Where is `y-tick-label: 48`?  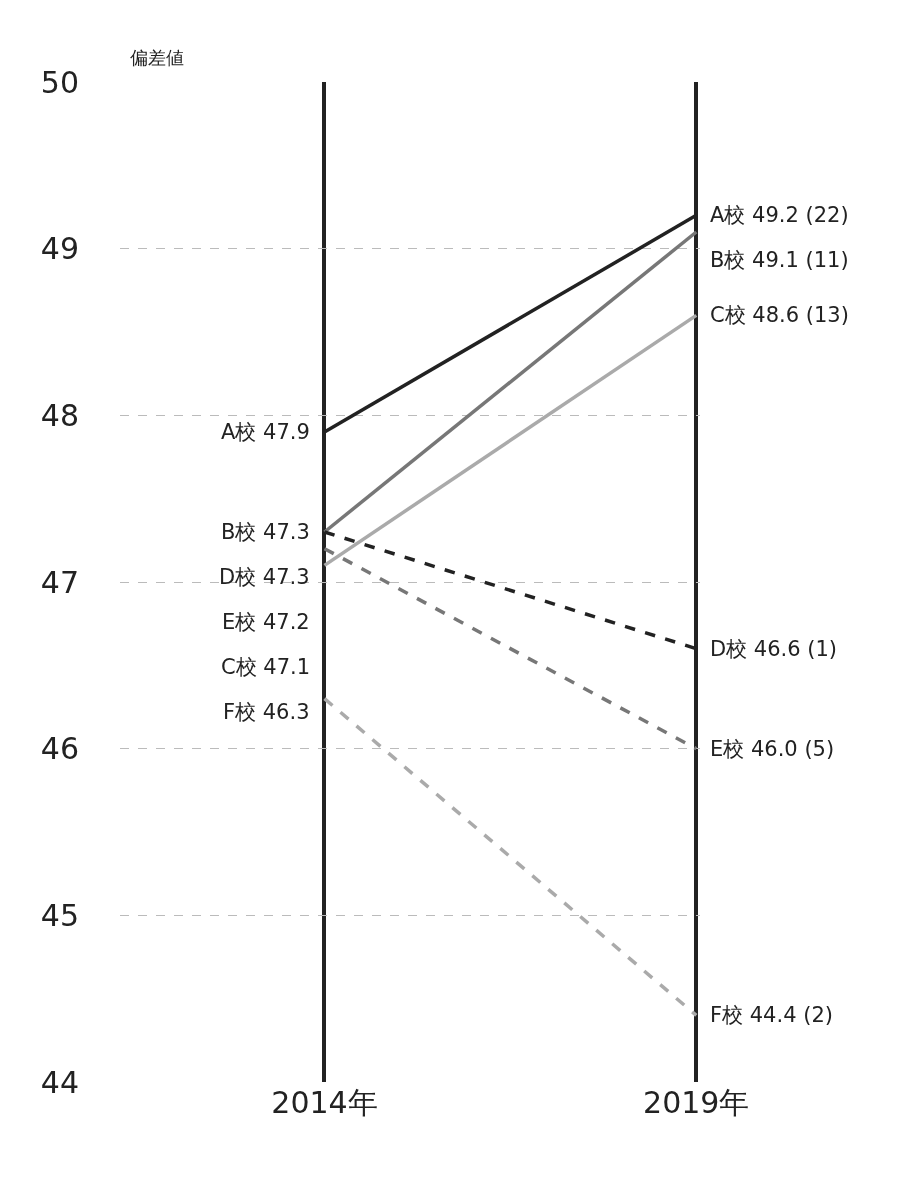
y-tick-label: 48 is located at coordinates (59, 415).